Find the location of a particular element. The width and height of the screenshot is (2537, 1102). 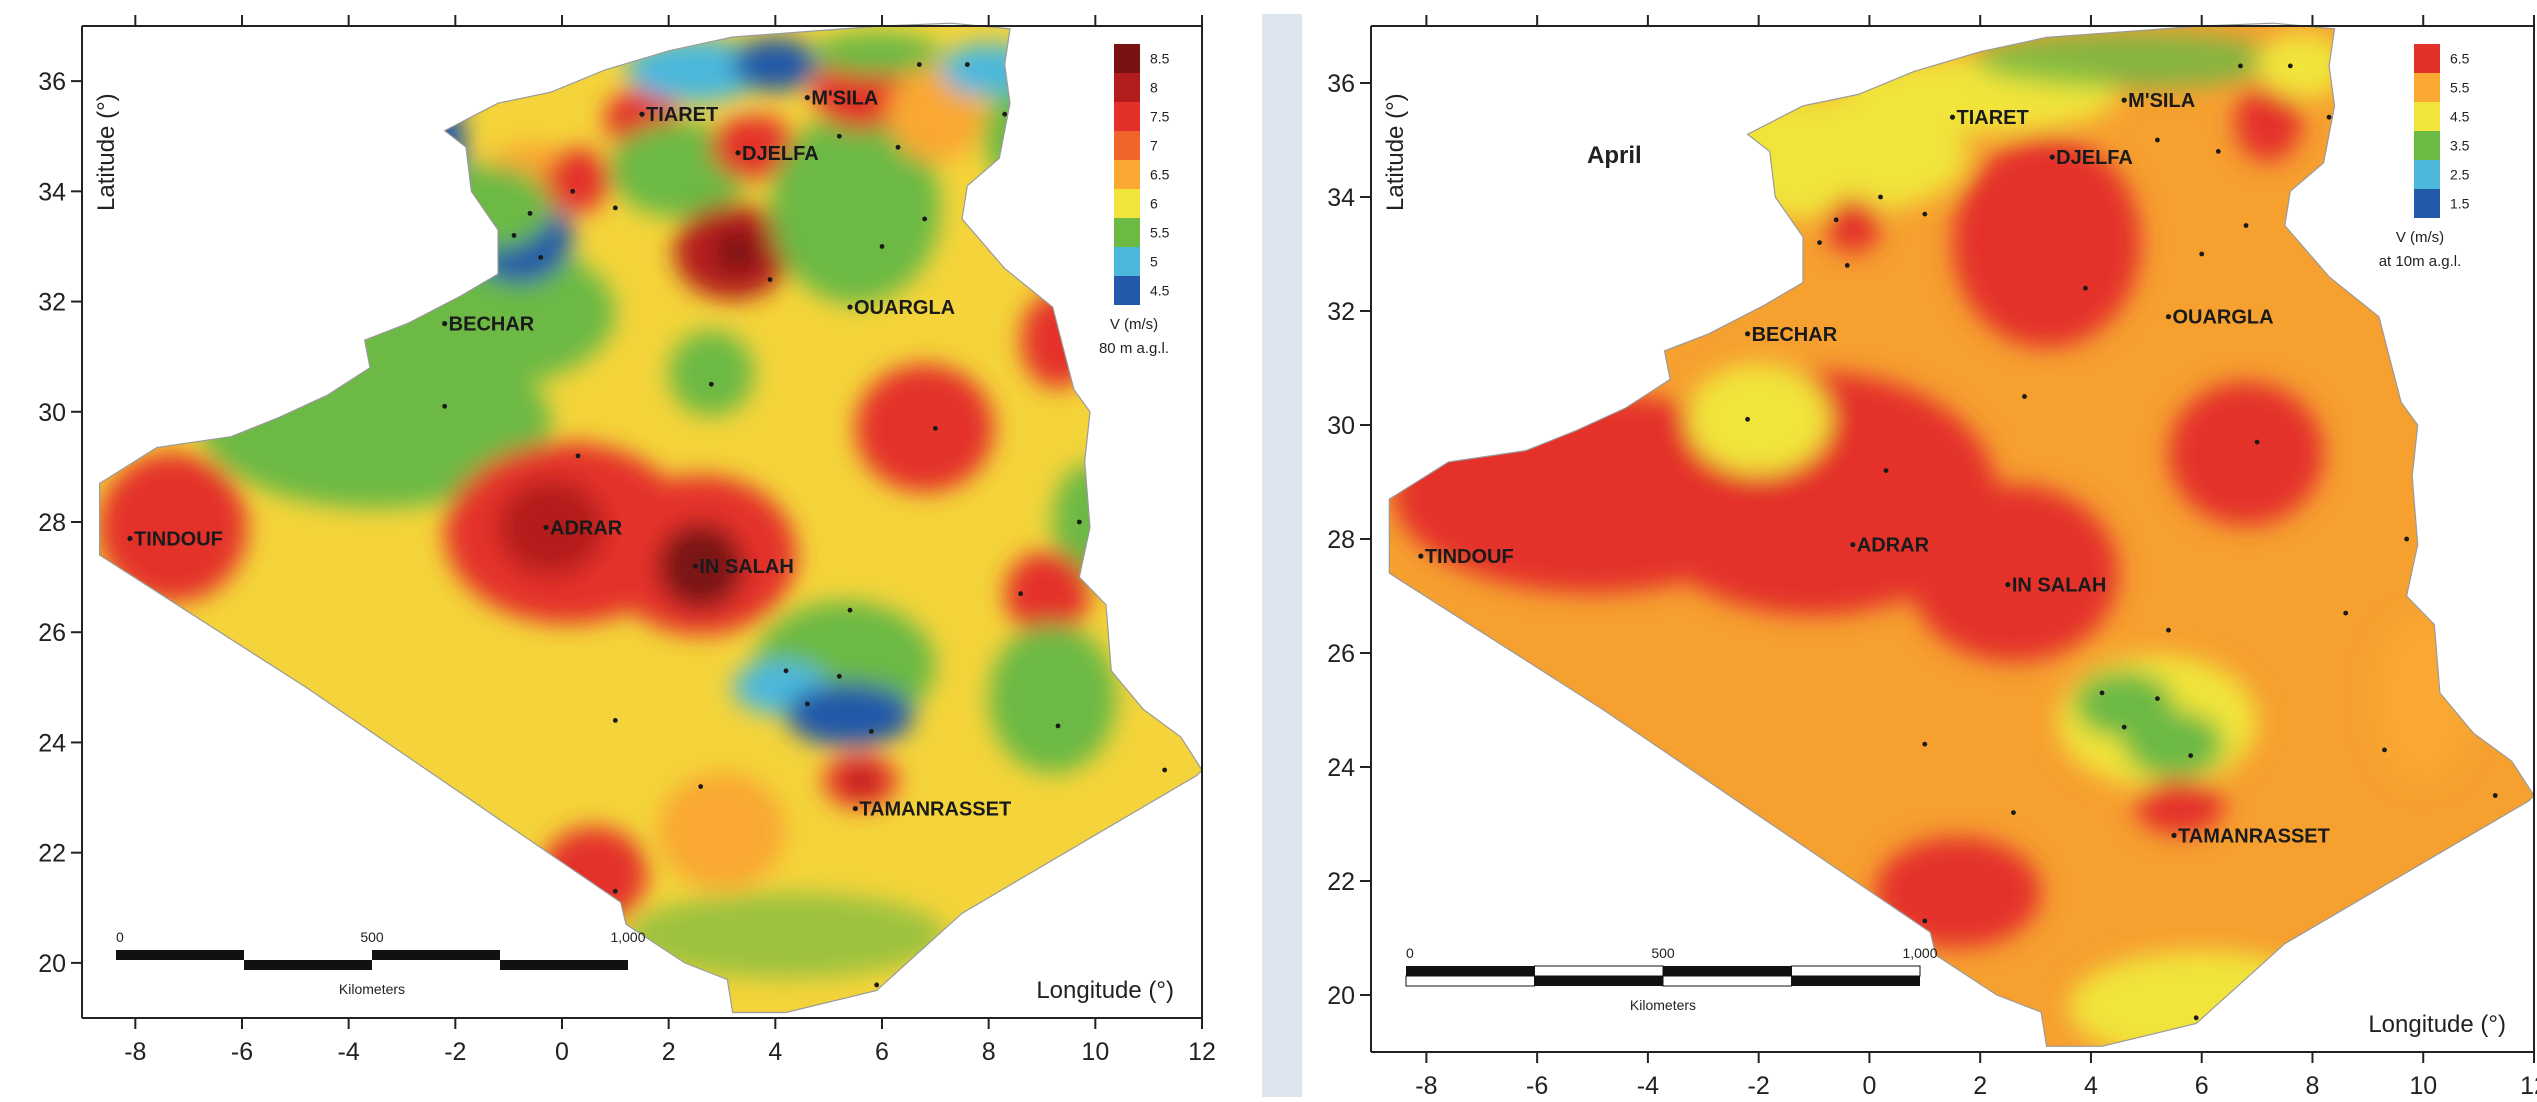

color-legend: 6.5 5.5 4.5 3.5 2.5 1.5 V (m/s) at 10m a.g.l. is located at coordinates (2424, 157).